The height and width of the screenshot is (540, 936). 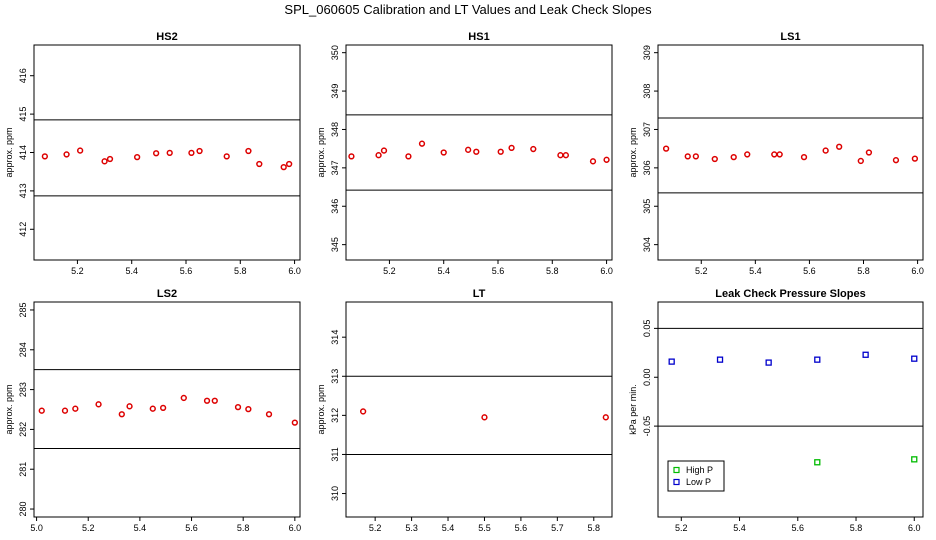 I want to click on y-tick-label: 284, so click(x=23, y=349).